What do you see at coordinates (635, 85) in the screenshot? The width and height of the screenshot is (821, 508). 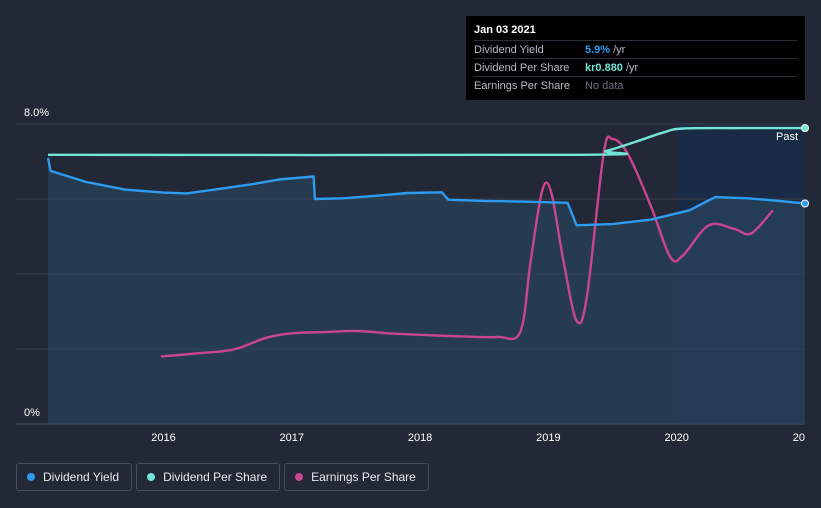 I see `tooltip-row-earnings-per-share: Earnings Per Share No data` at bounding box center [635, 85].